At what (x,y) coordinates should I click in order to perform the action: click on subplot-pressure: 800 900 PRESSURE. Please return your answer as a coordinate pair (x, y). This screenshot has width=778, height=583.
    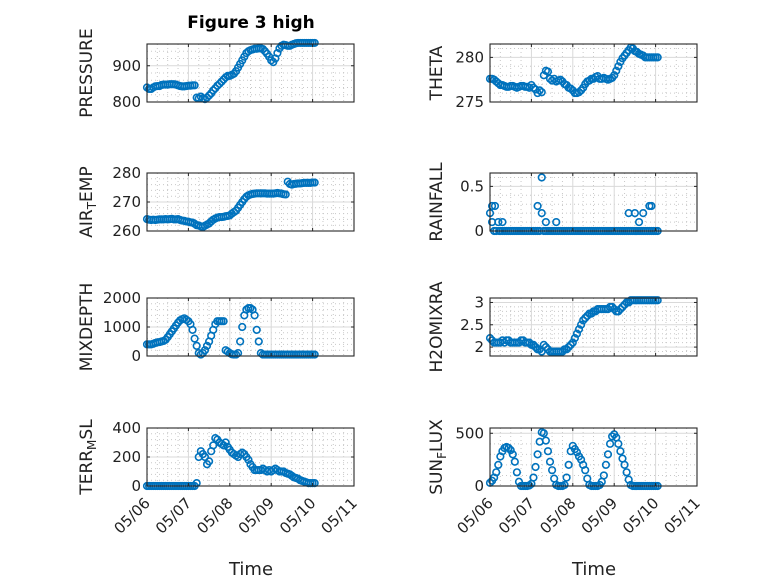
    Looking at the image, I should click on (216, 73).